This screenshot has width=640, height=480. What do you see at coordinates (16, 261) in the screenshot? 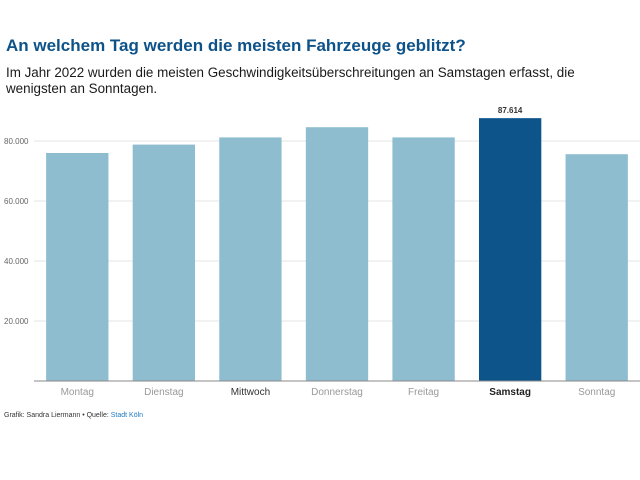
I see `y-tick-label: 40.000` at bounding box center [16, 261].